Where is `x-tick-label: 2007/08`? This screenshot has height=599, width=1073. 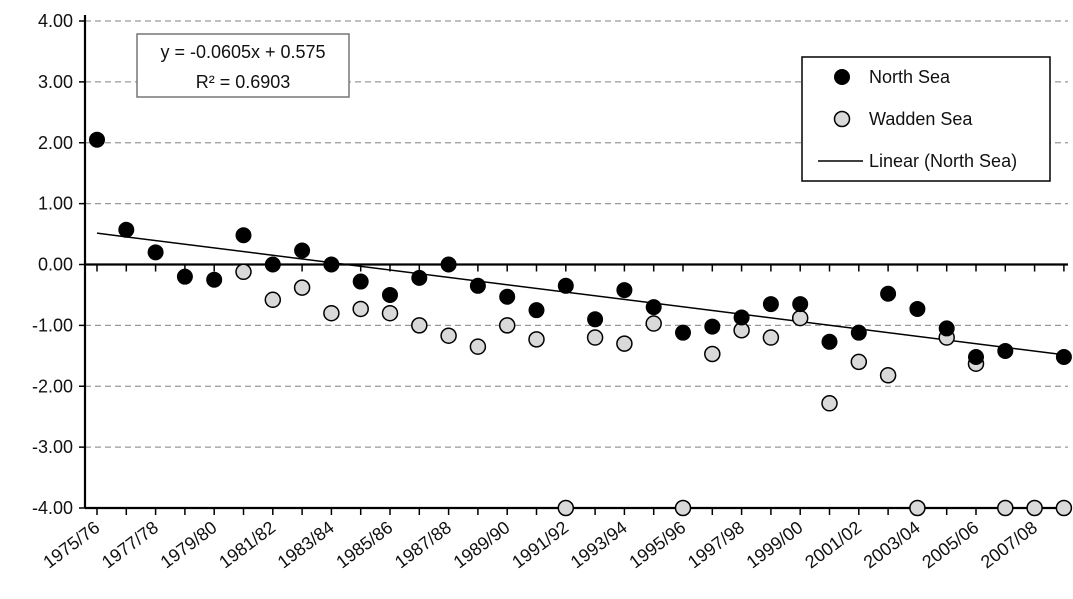 x-tick-label: 2007/08 is located at coordinates (1009, 544).